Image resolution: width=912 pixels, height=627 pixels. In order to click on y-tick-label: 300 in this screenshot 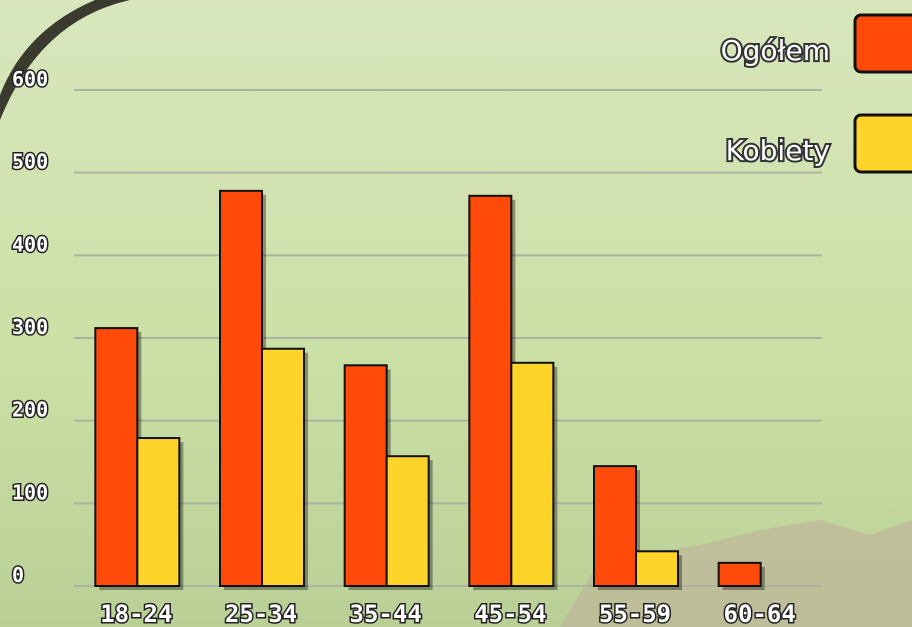, I will do `click(30, 327)`.